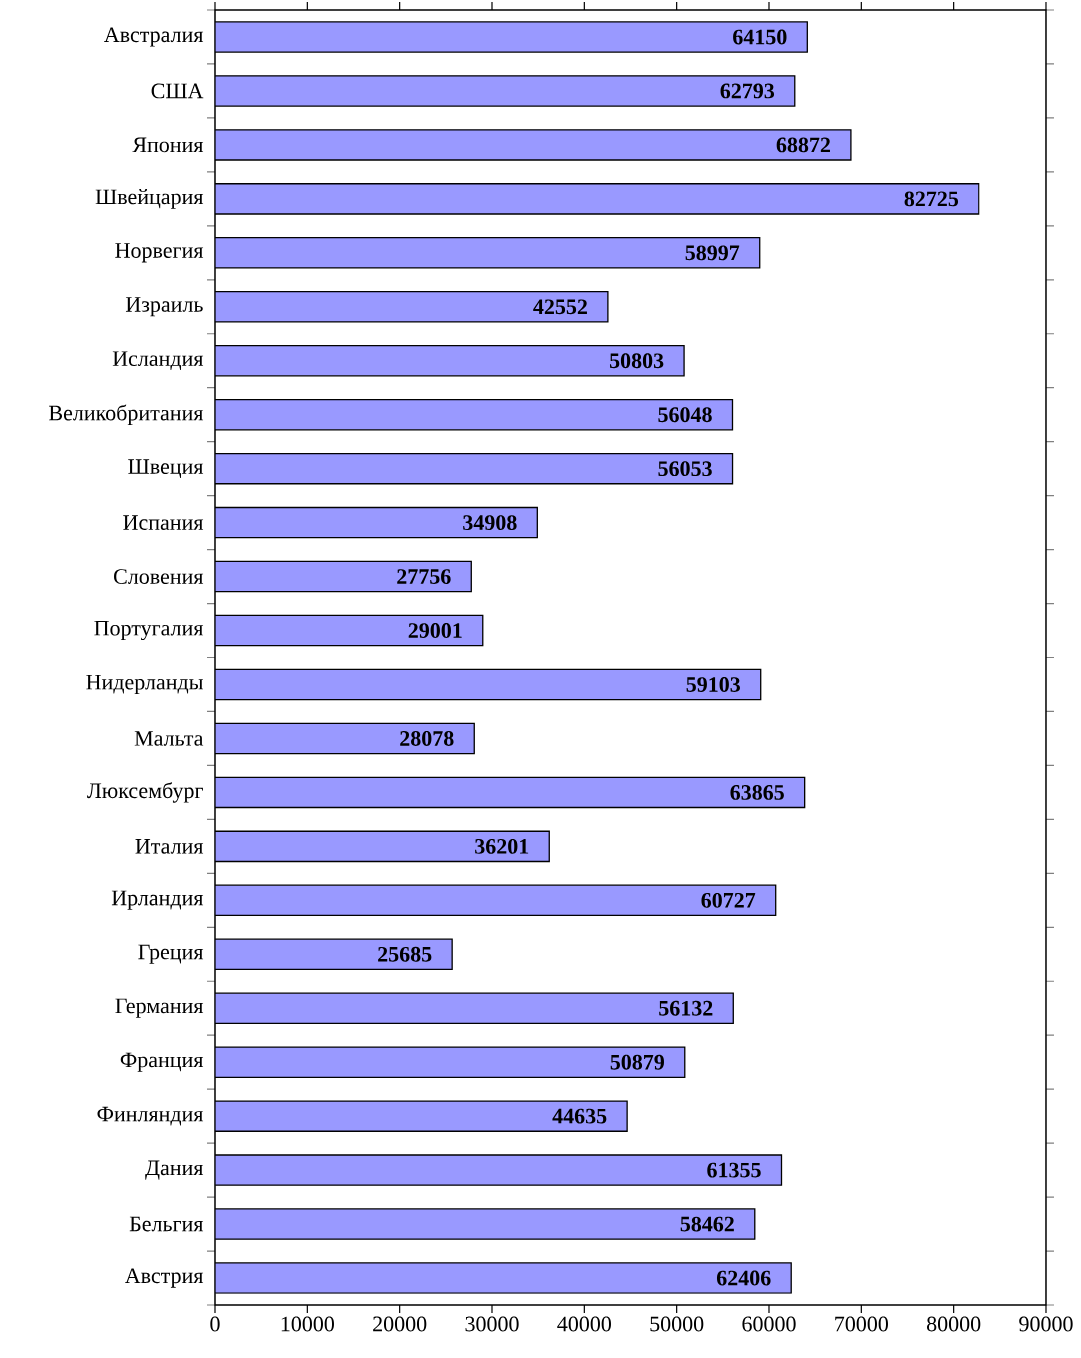 The image size is (1081, 1358). Describe the element at coordinates (1046, 1324) in the screenshot. I see `x-tick-label: 90000` at that location.